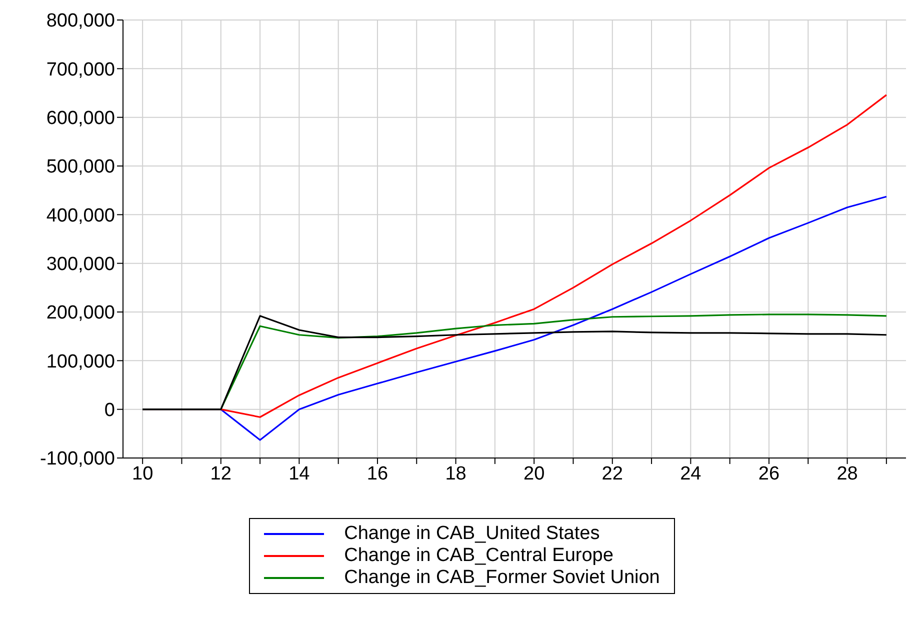 The width and height of the screenshot is (924, 617). I want to click on y-tick-label: 100,000, so click(80, 361).